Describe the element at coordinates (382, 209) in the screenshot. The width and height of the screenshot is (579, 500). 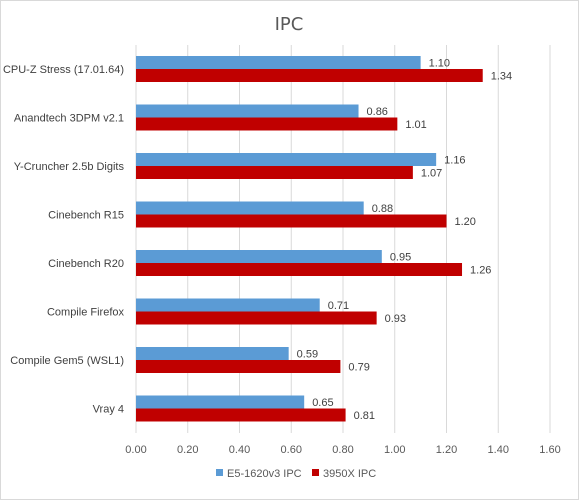
I see `data-label: 0.88` at that location.